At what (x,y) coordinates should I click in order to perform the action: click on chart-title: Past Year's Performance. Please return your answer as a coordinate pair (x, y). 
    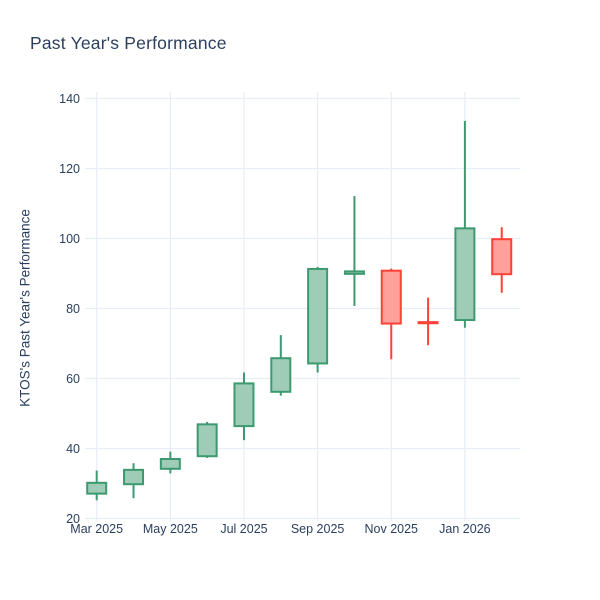
    Looking at the image, I should click on (128, 43).